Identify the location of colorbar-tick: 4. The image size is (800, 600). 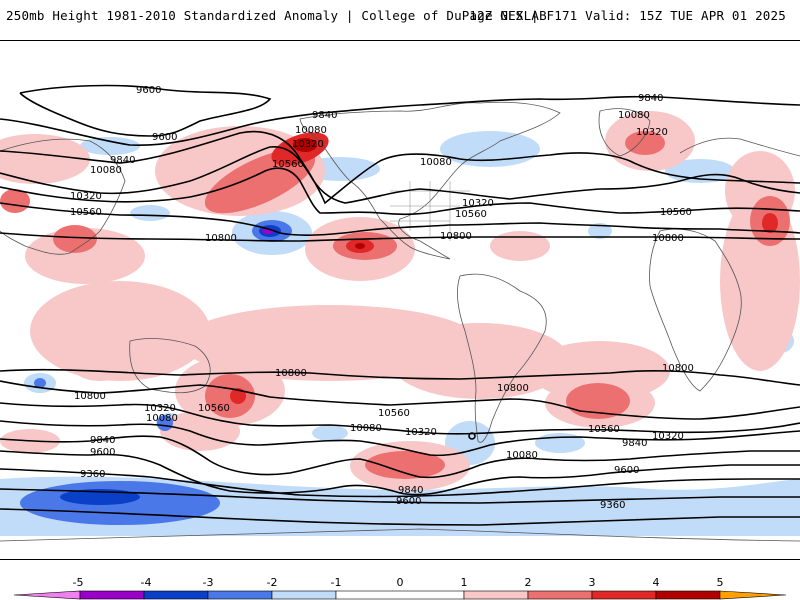
(656, 582).